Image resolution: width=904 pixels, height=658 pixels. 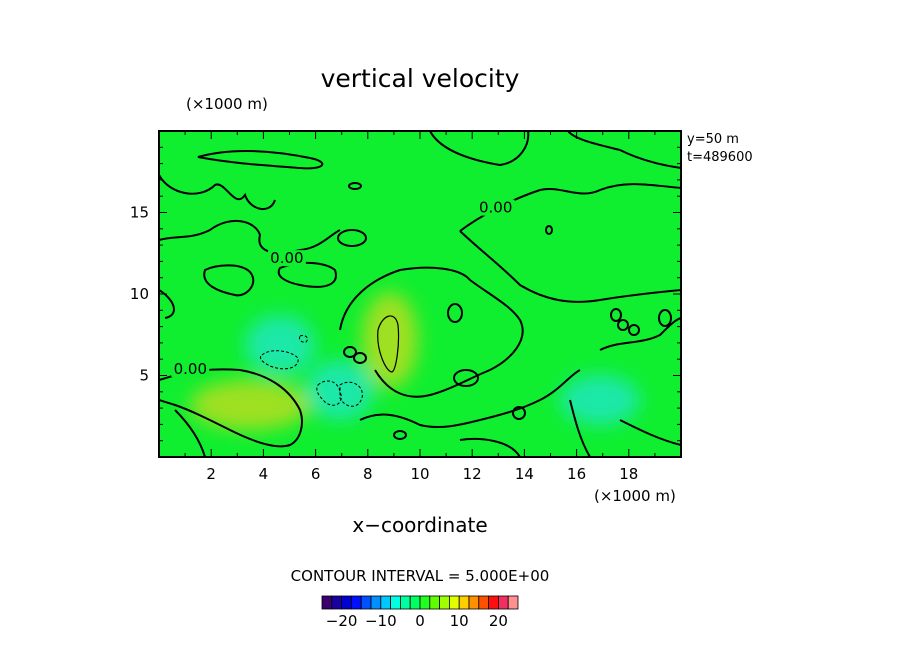 I want to click on y-tick-labels: 5 10 15, so click(x=139, y=294).